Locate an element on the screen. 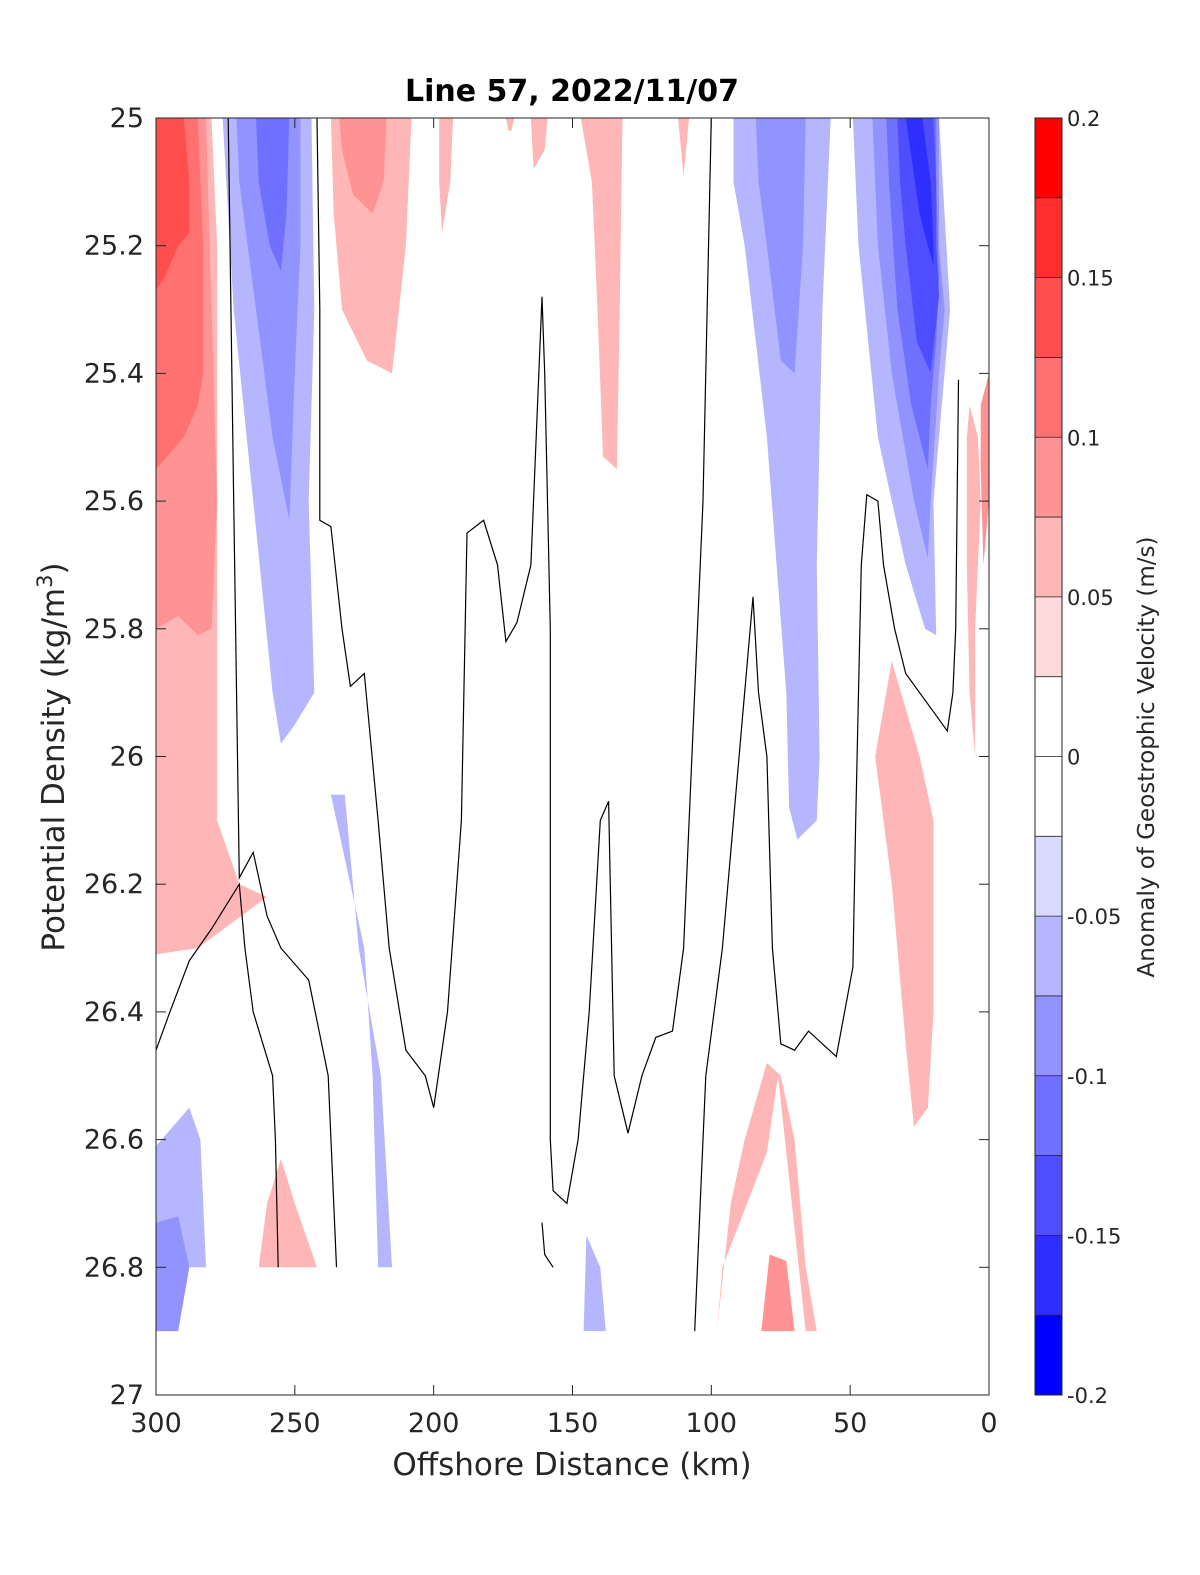 The height and width of the screenshot is (1575, 1200). colorbar-tick-label: 0 is located at coordinates (1073, 758).